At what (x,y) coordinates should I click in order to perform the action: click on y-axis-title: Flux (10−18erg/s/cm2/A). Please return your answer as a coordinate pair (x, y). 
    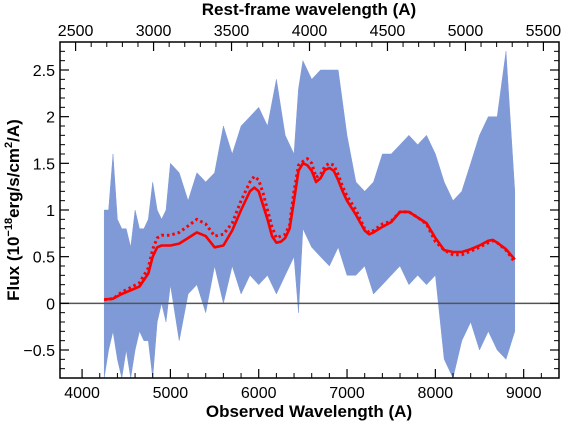
    Looking at the image, I should click on (13, 210).